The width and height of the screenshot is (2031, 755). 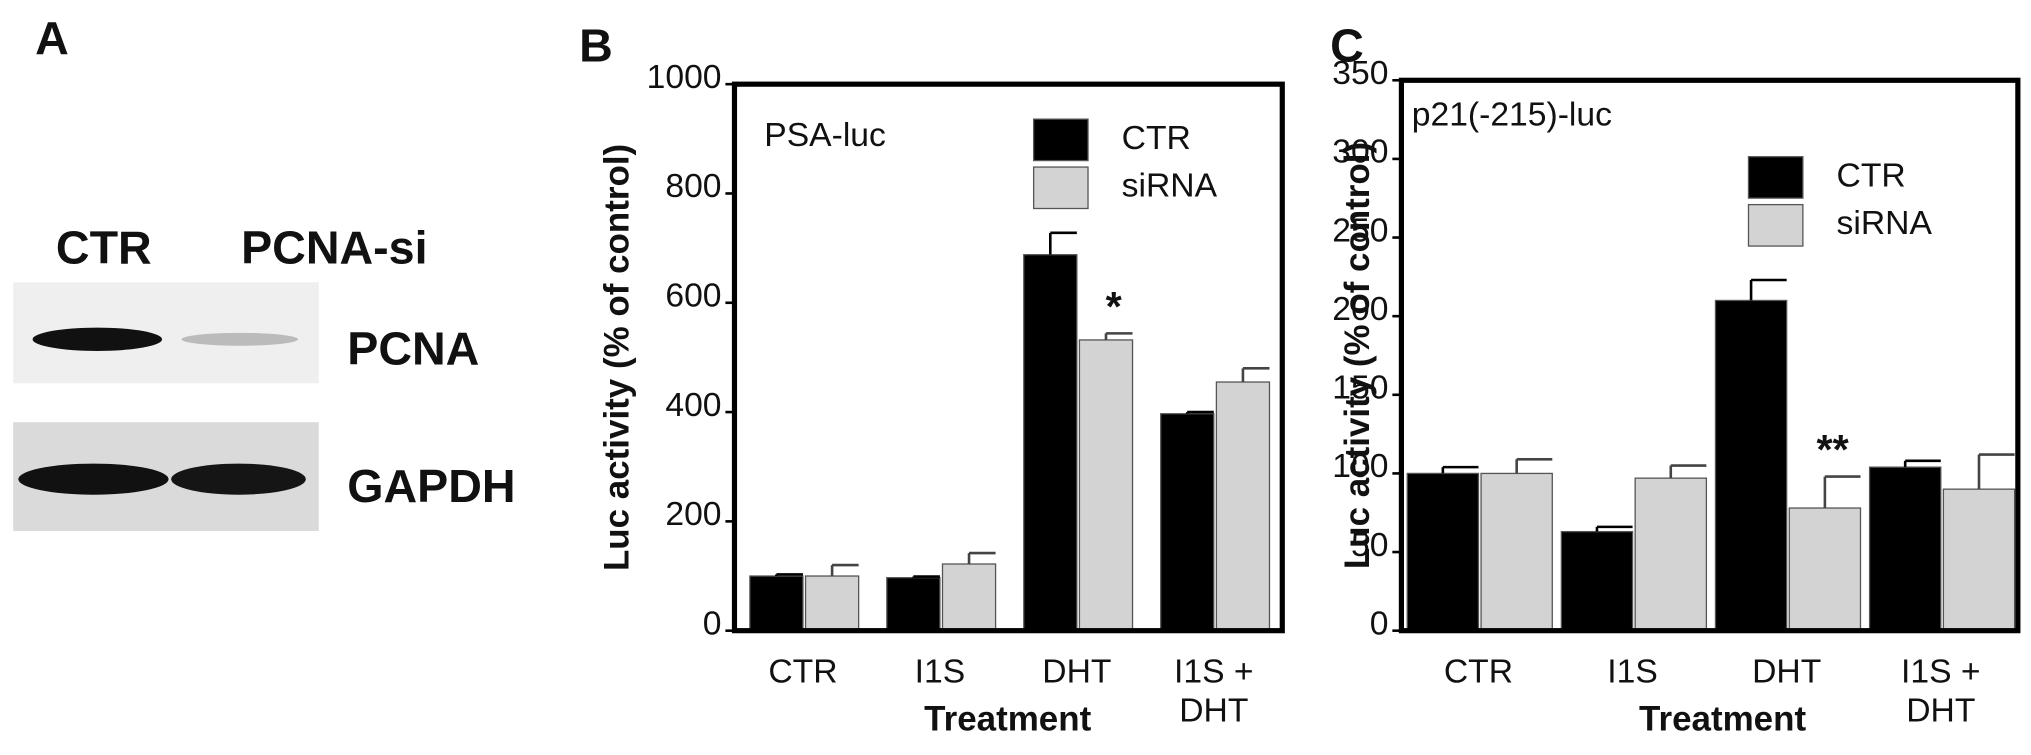 I want to click on y-tick-label: 400, so click(x=693, y=405).